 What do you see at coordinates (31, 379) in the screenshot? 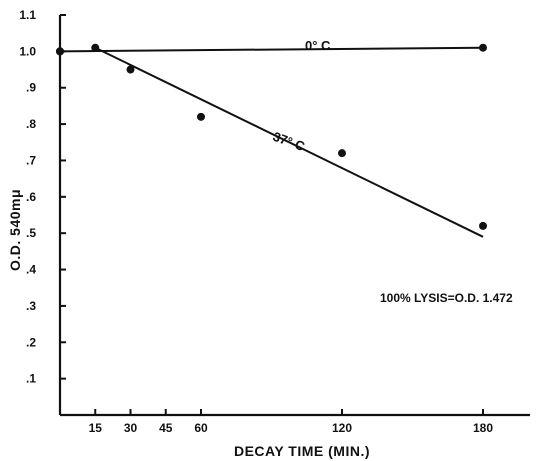
I see `y-tick-label-0: .1` at bounding box center [31, 379].